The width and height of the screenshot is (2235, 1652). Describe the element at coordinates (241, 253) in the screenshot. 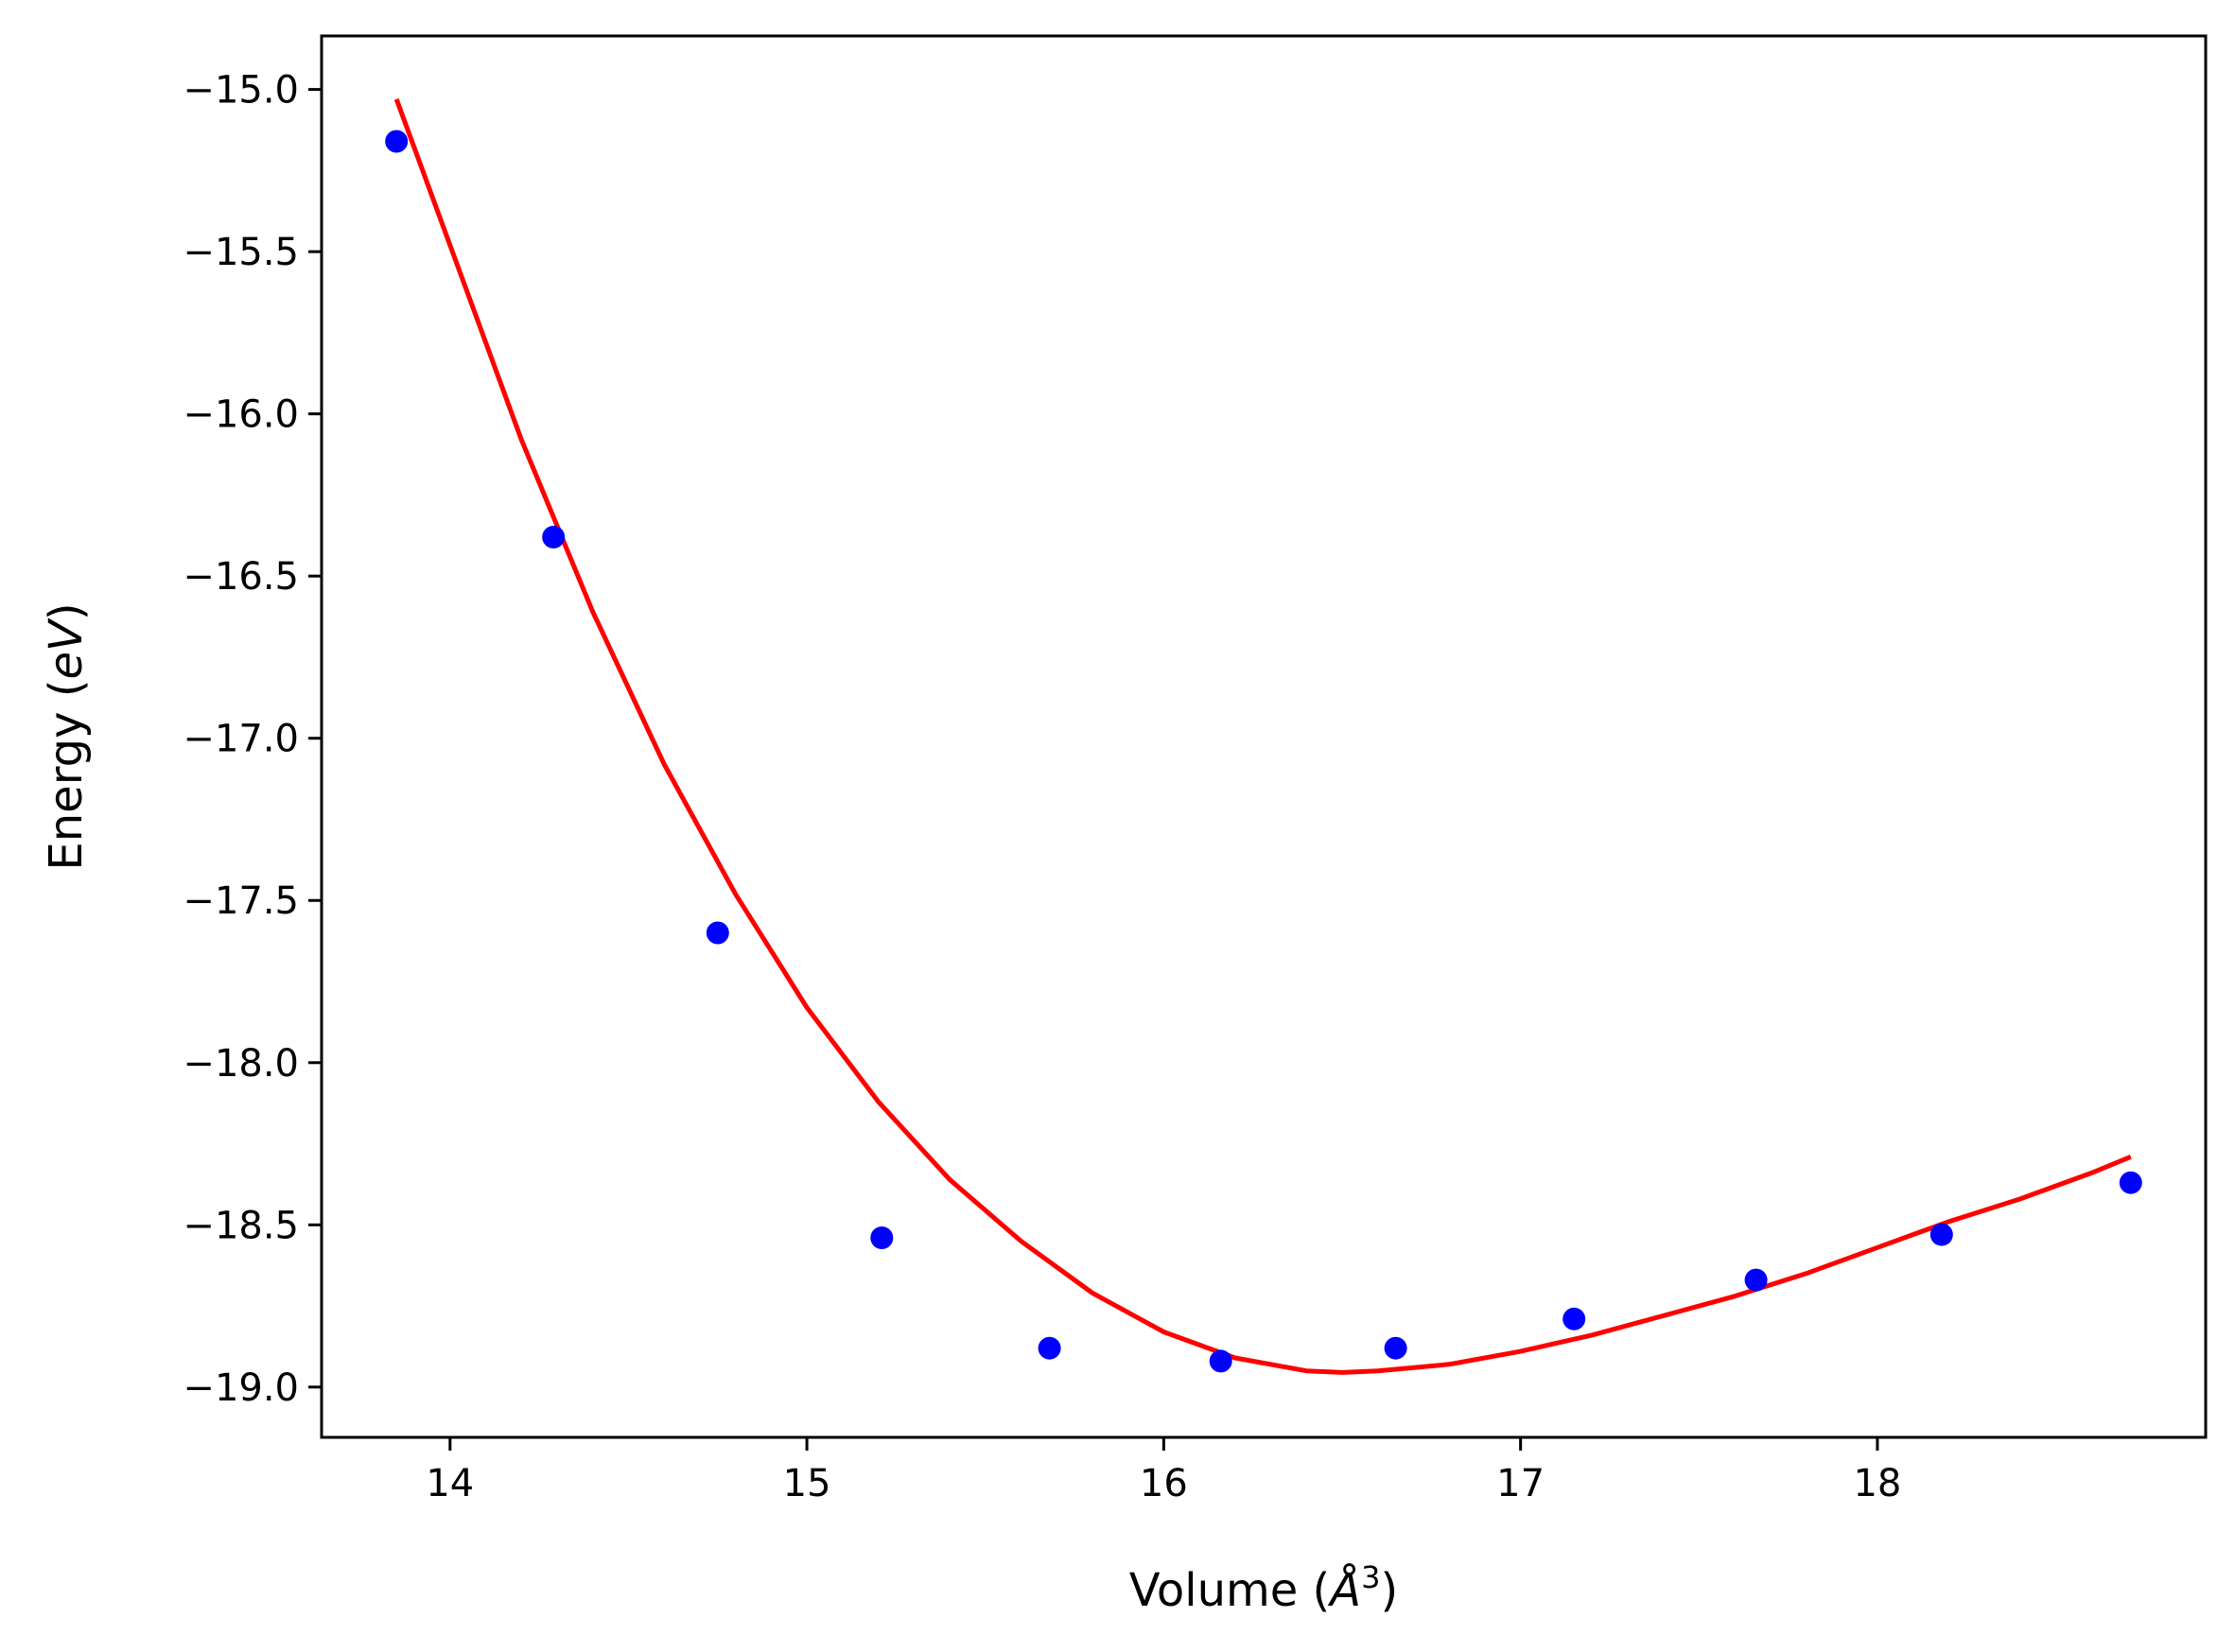

I see `y-tick-label: −15.5` at that location.